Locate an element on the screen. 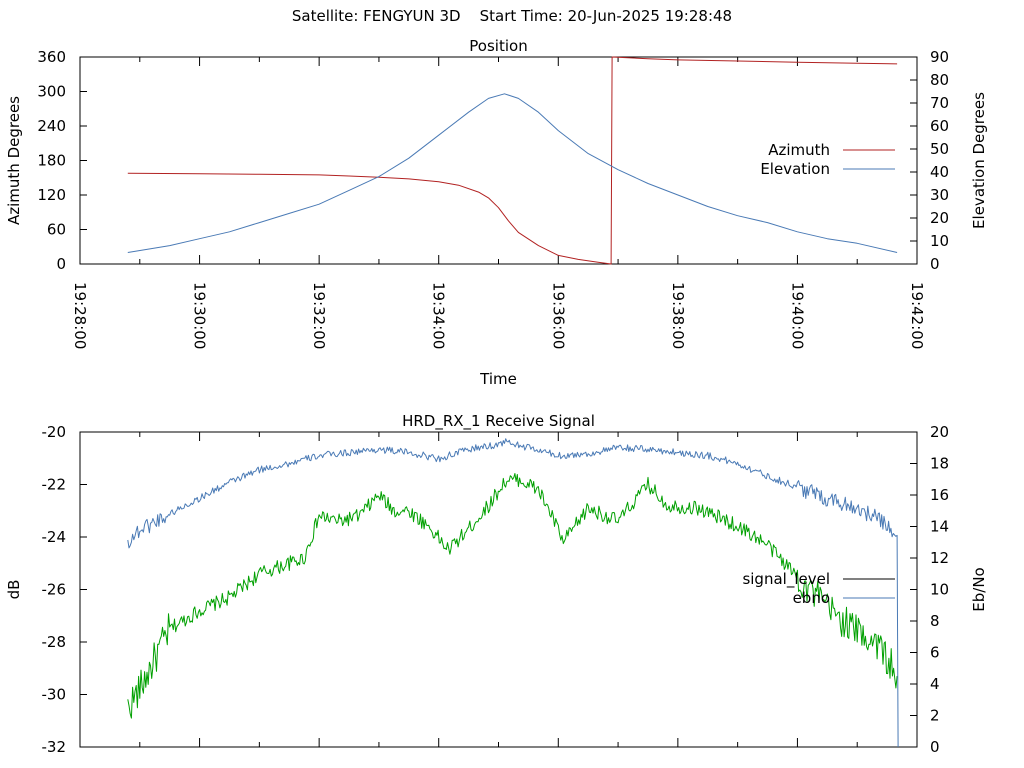 Image resolution: width=1024 pixels, height=768 pixels. y2-tick-label: 6 is located at coordinates (935, 653).